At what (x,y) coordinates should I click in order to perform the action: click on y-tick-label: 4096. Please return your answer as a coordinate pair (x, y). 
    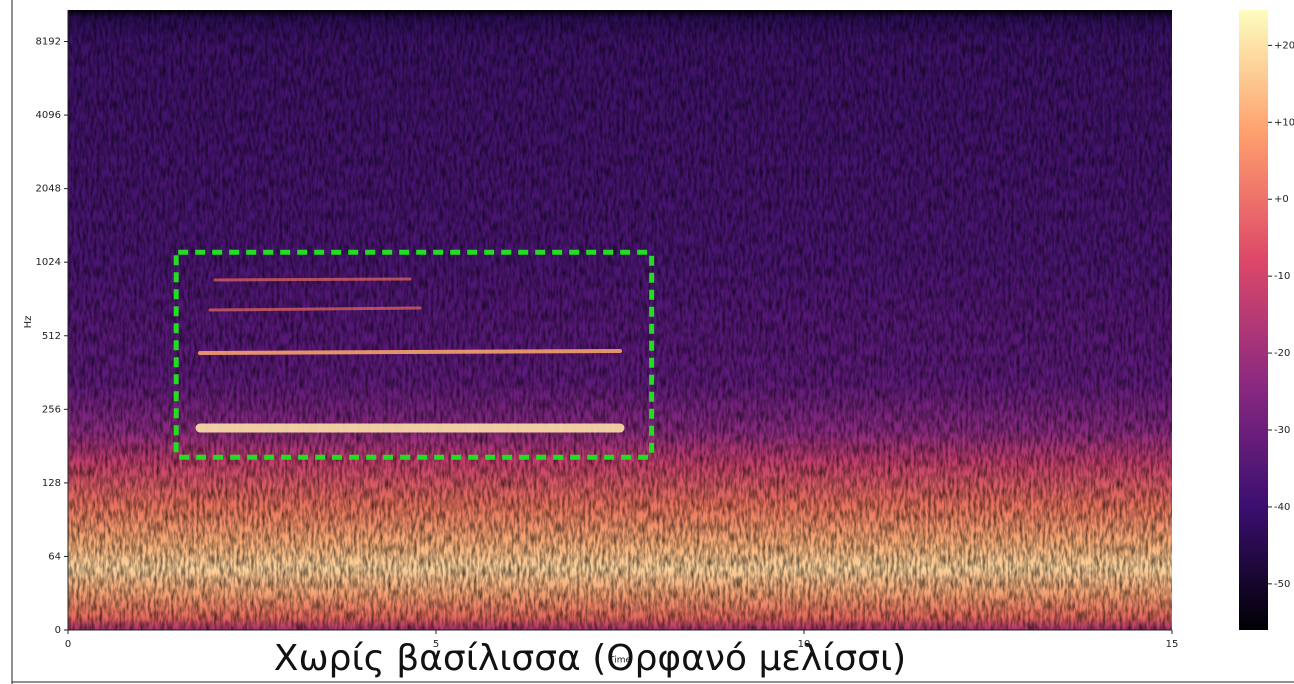
    Looking at the image, I should click on (48, 115).